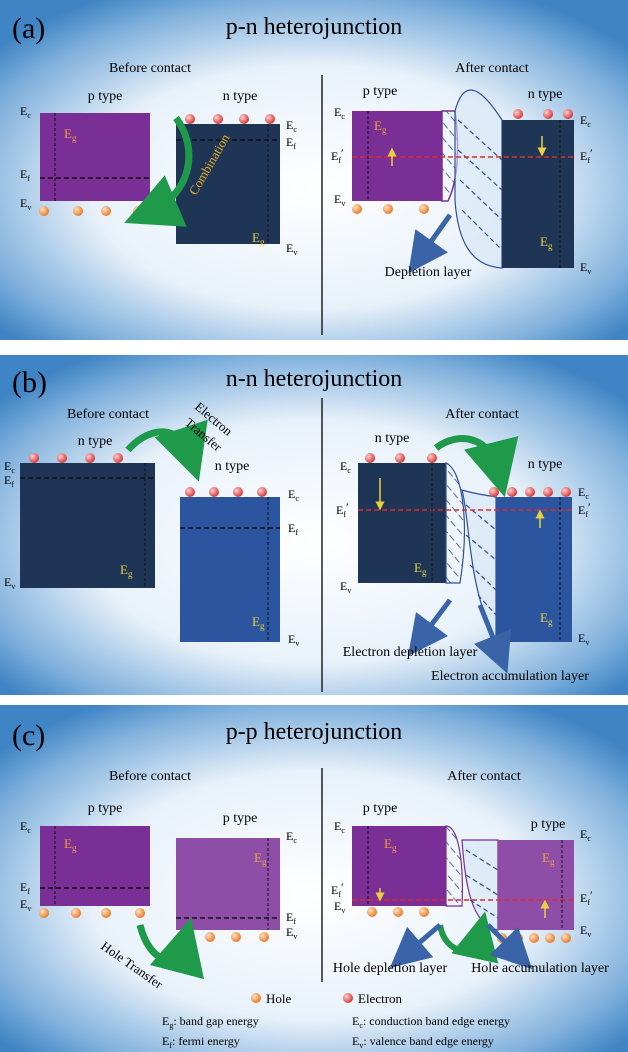 The width and height of the screenshot is (628, 1052). What do you see at coordinates (9, 583) in the screenshot?
I see `panel-b-left-ev: Ev` at bounding box center [9, 583].